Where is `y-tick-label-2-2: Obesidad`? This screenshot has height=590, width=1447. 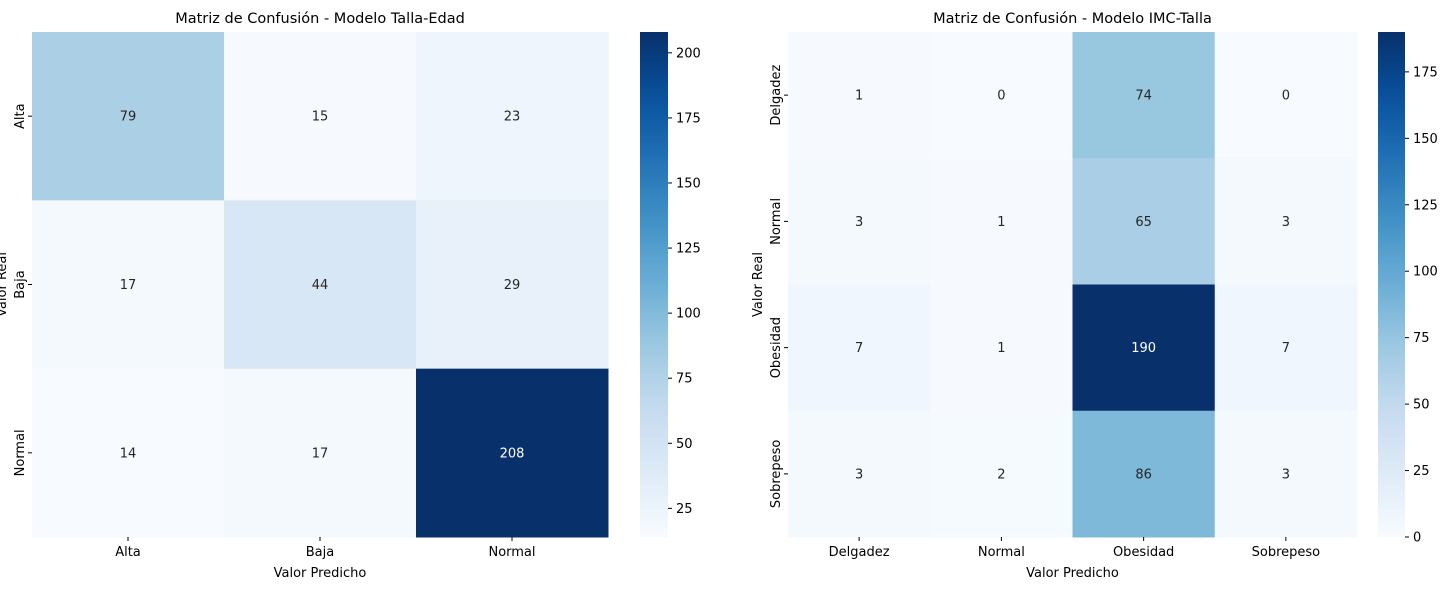
y-tick-label-2-2: Obesidad is located at coordinates (776, 347).